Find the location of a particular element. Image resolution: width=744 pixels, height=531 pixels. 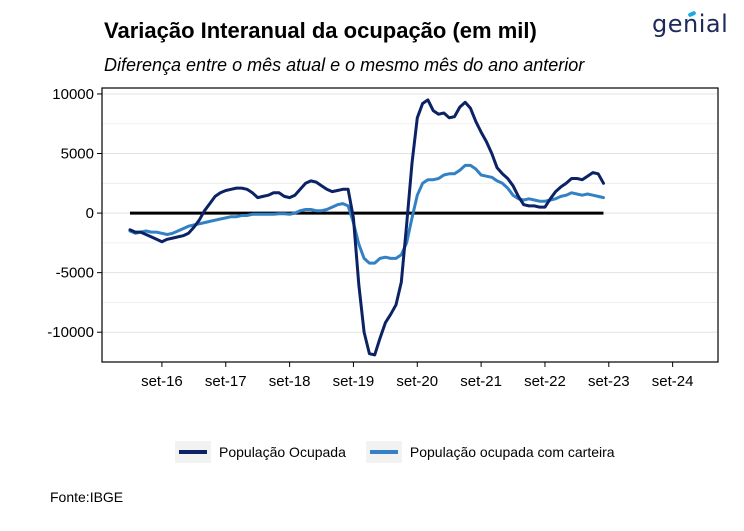

source-note: Fonte:IBGE is located at coordinates (87, 497).